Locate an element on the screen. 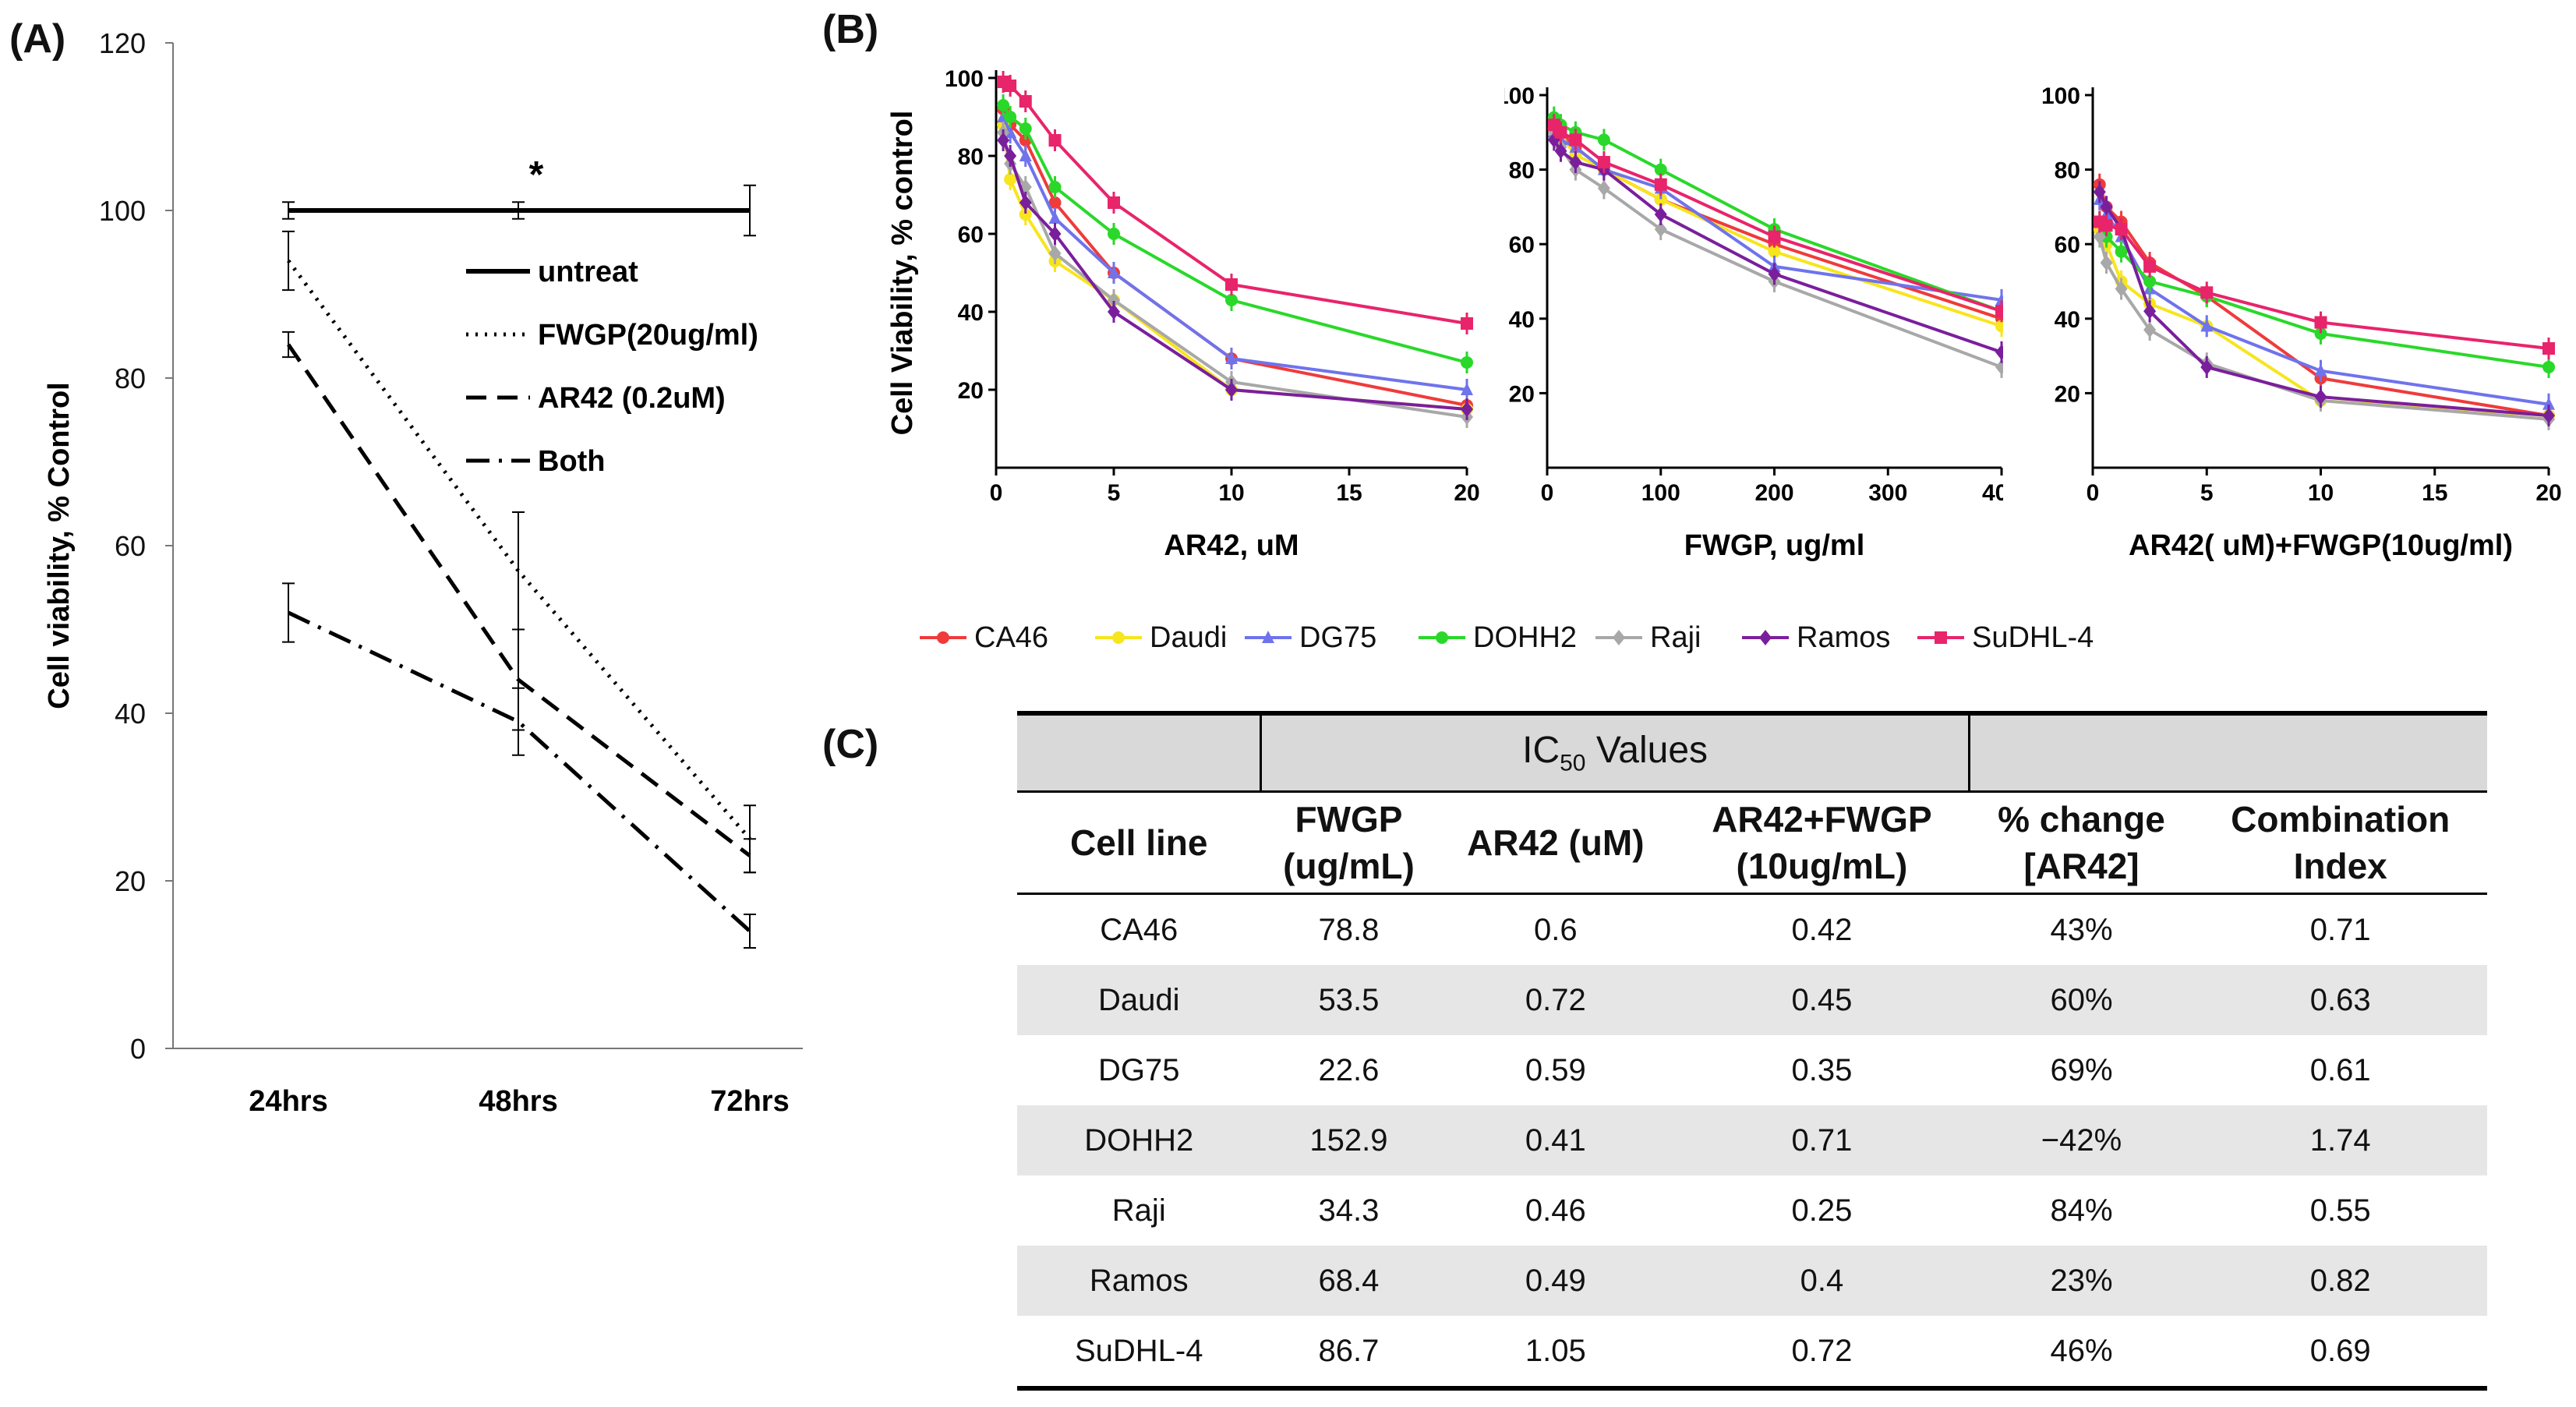 Image resolution: width=2576 pixels, height=1407 pixels. x-tick-label: 48hrs is located at coordinates (518, 1101).